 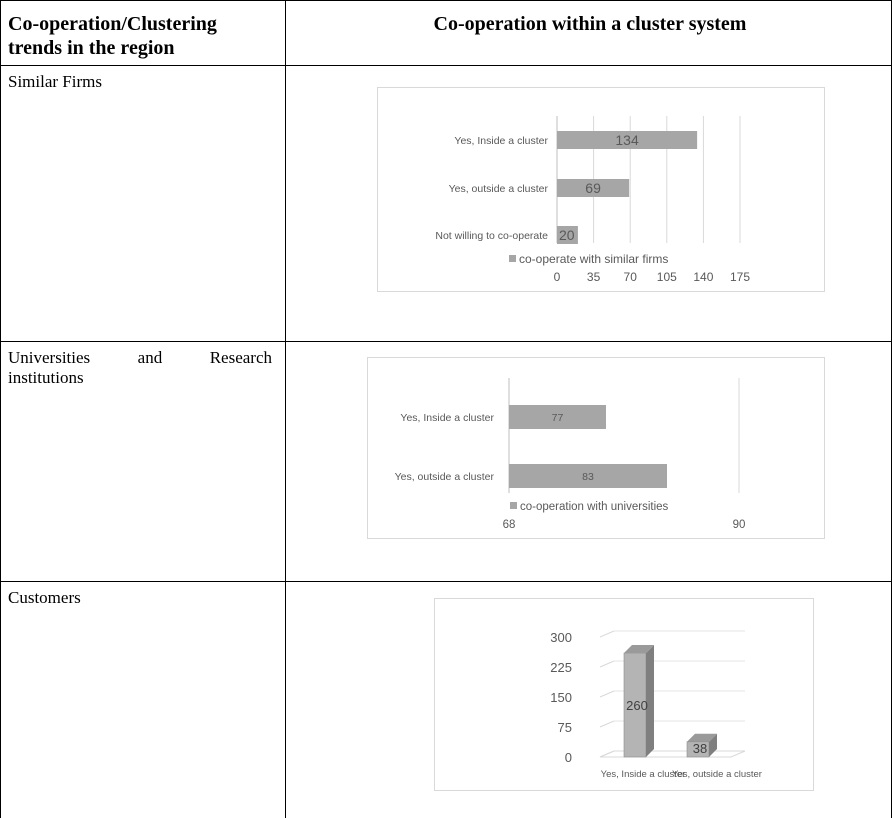 What do you see at coordinates (512, 258) in the screenshot?
I see `chart1-legend-swatch` at bounding box center [512, 258].